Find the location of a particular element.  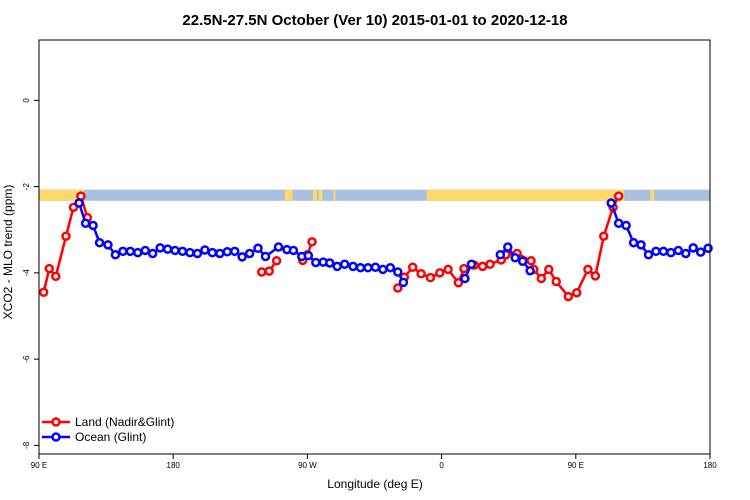

y-tick-label: -4 is located at coordinates (26, 273).